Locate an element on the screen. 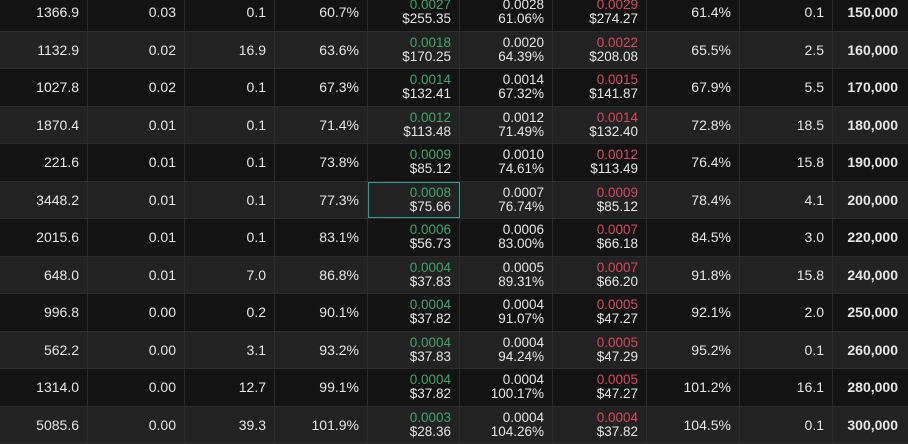 The image size is (908, 444). col9-cell-c9: 0.1 is located at coordinates (814, 12).